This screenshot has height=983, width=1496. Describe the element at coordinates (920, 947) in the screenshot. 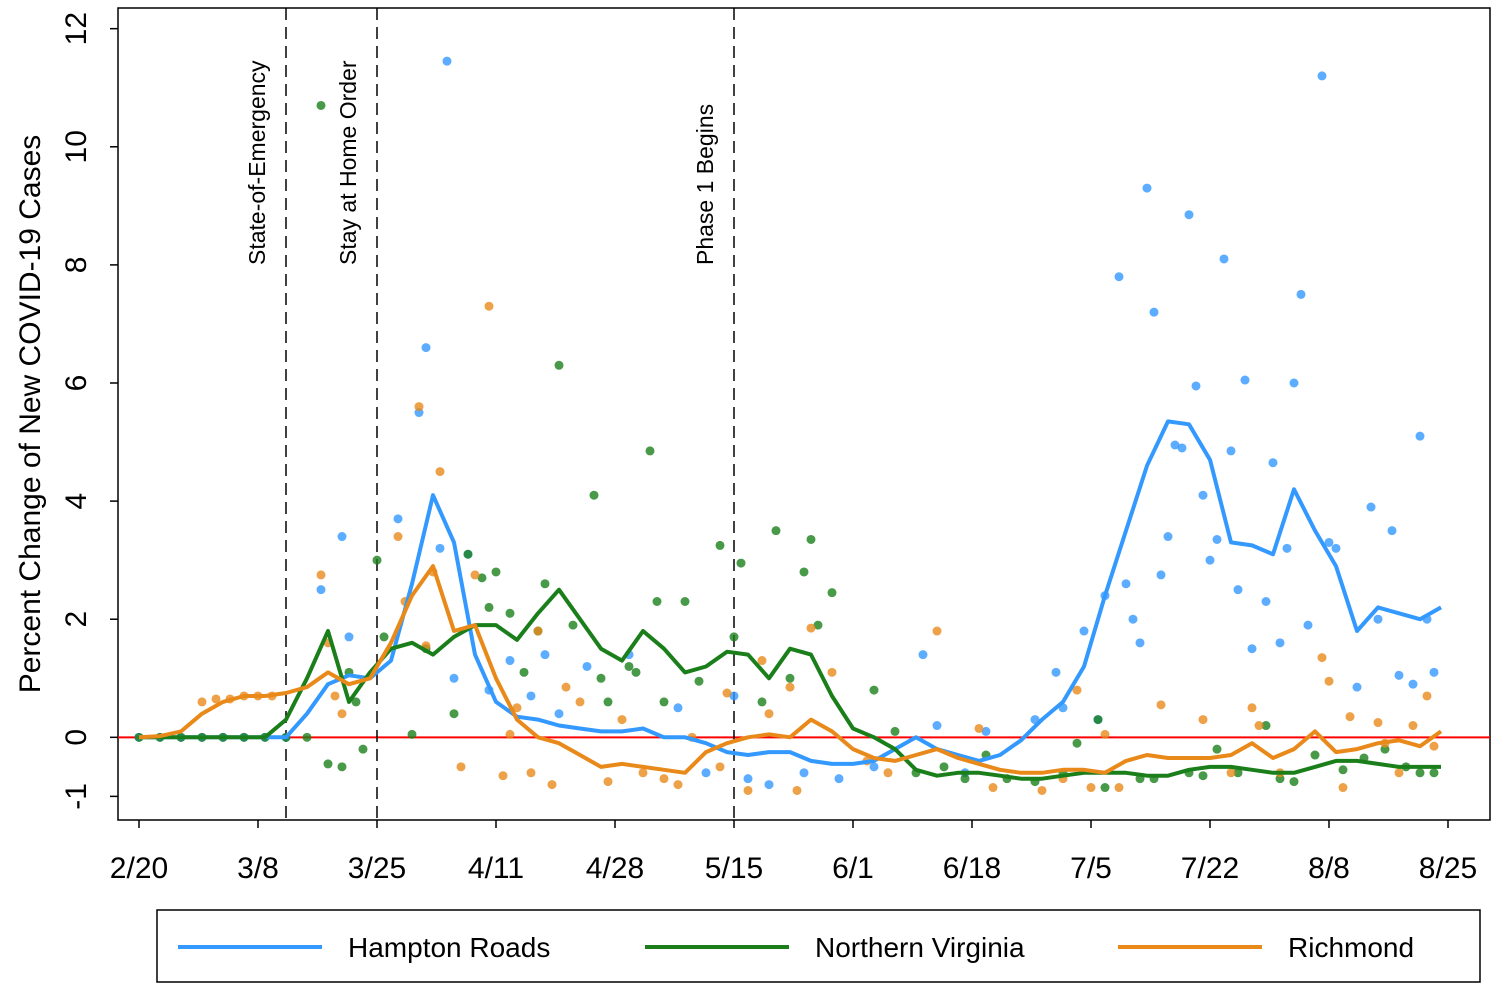

I see `legend-label: Northern Virginia` at that location.